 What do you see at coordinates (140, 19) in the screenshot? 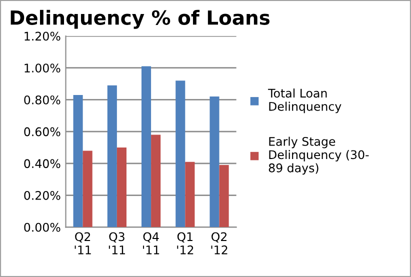
I see `chart-title: Delinquency % of Loans` at bounding box center [140, 19].